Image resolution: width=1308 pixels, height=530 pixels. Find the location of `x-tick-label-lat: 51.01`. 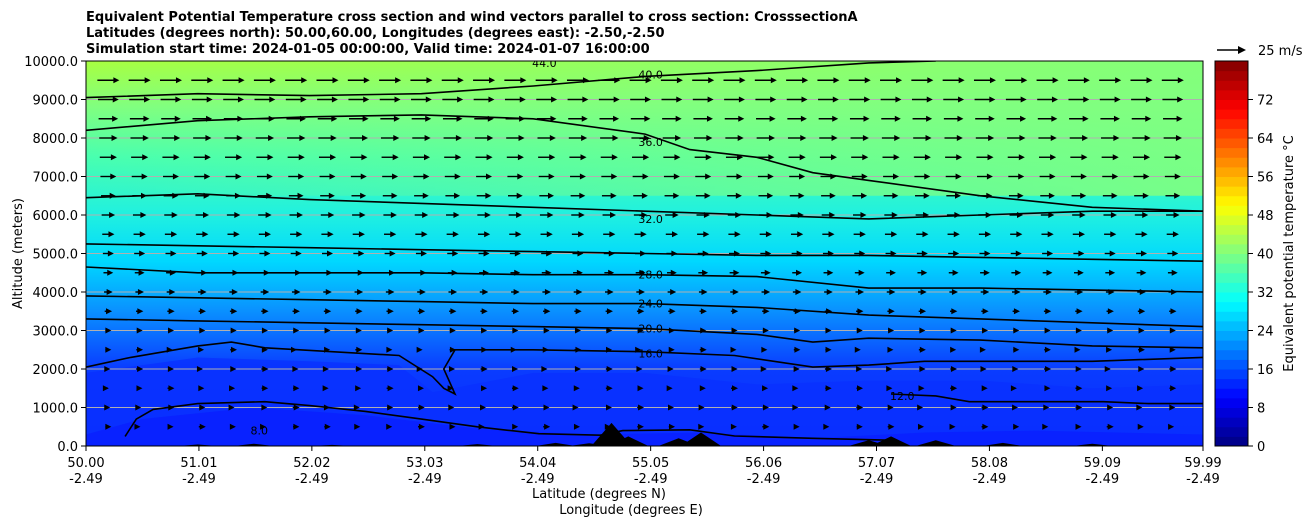

x-tick-label-lat: 51.01 is located at coordinates (198, 463).